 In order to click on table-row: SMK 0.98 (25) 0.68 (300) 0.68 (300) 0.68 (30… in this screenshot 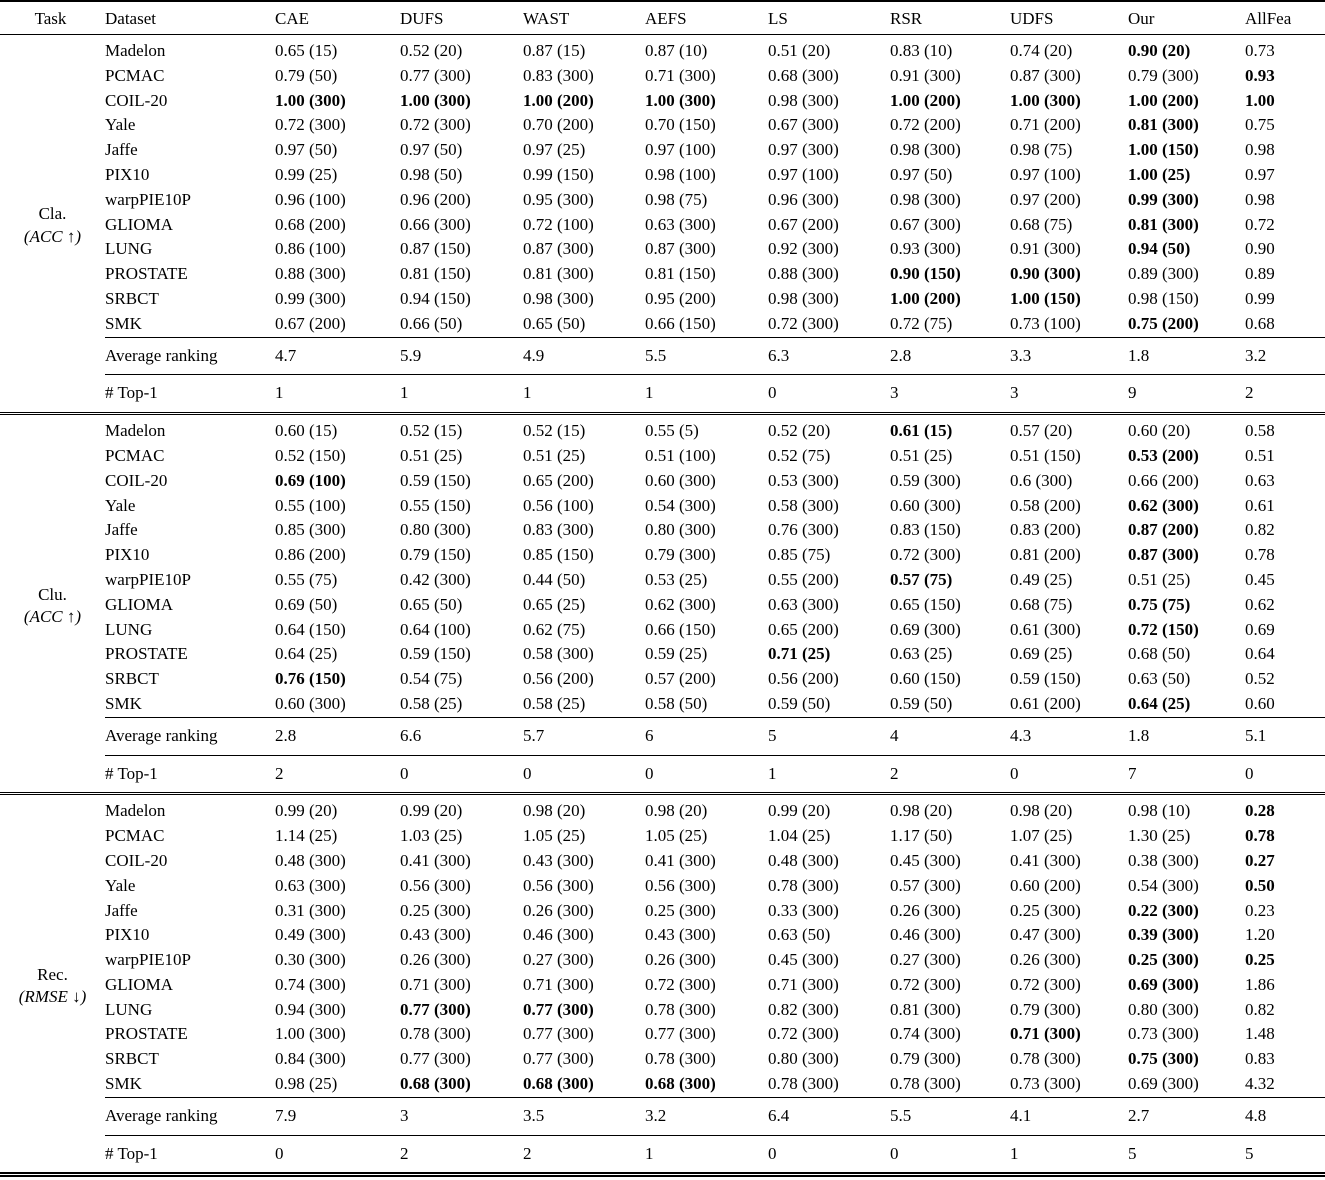, I will do `click(662, 1084)`.